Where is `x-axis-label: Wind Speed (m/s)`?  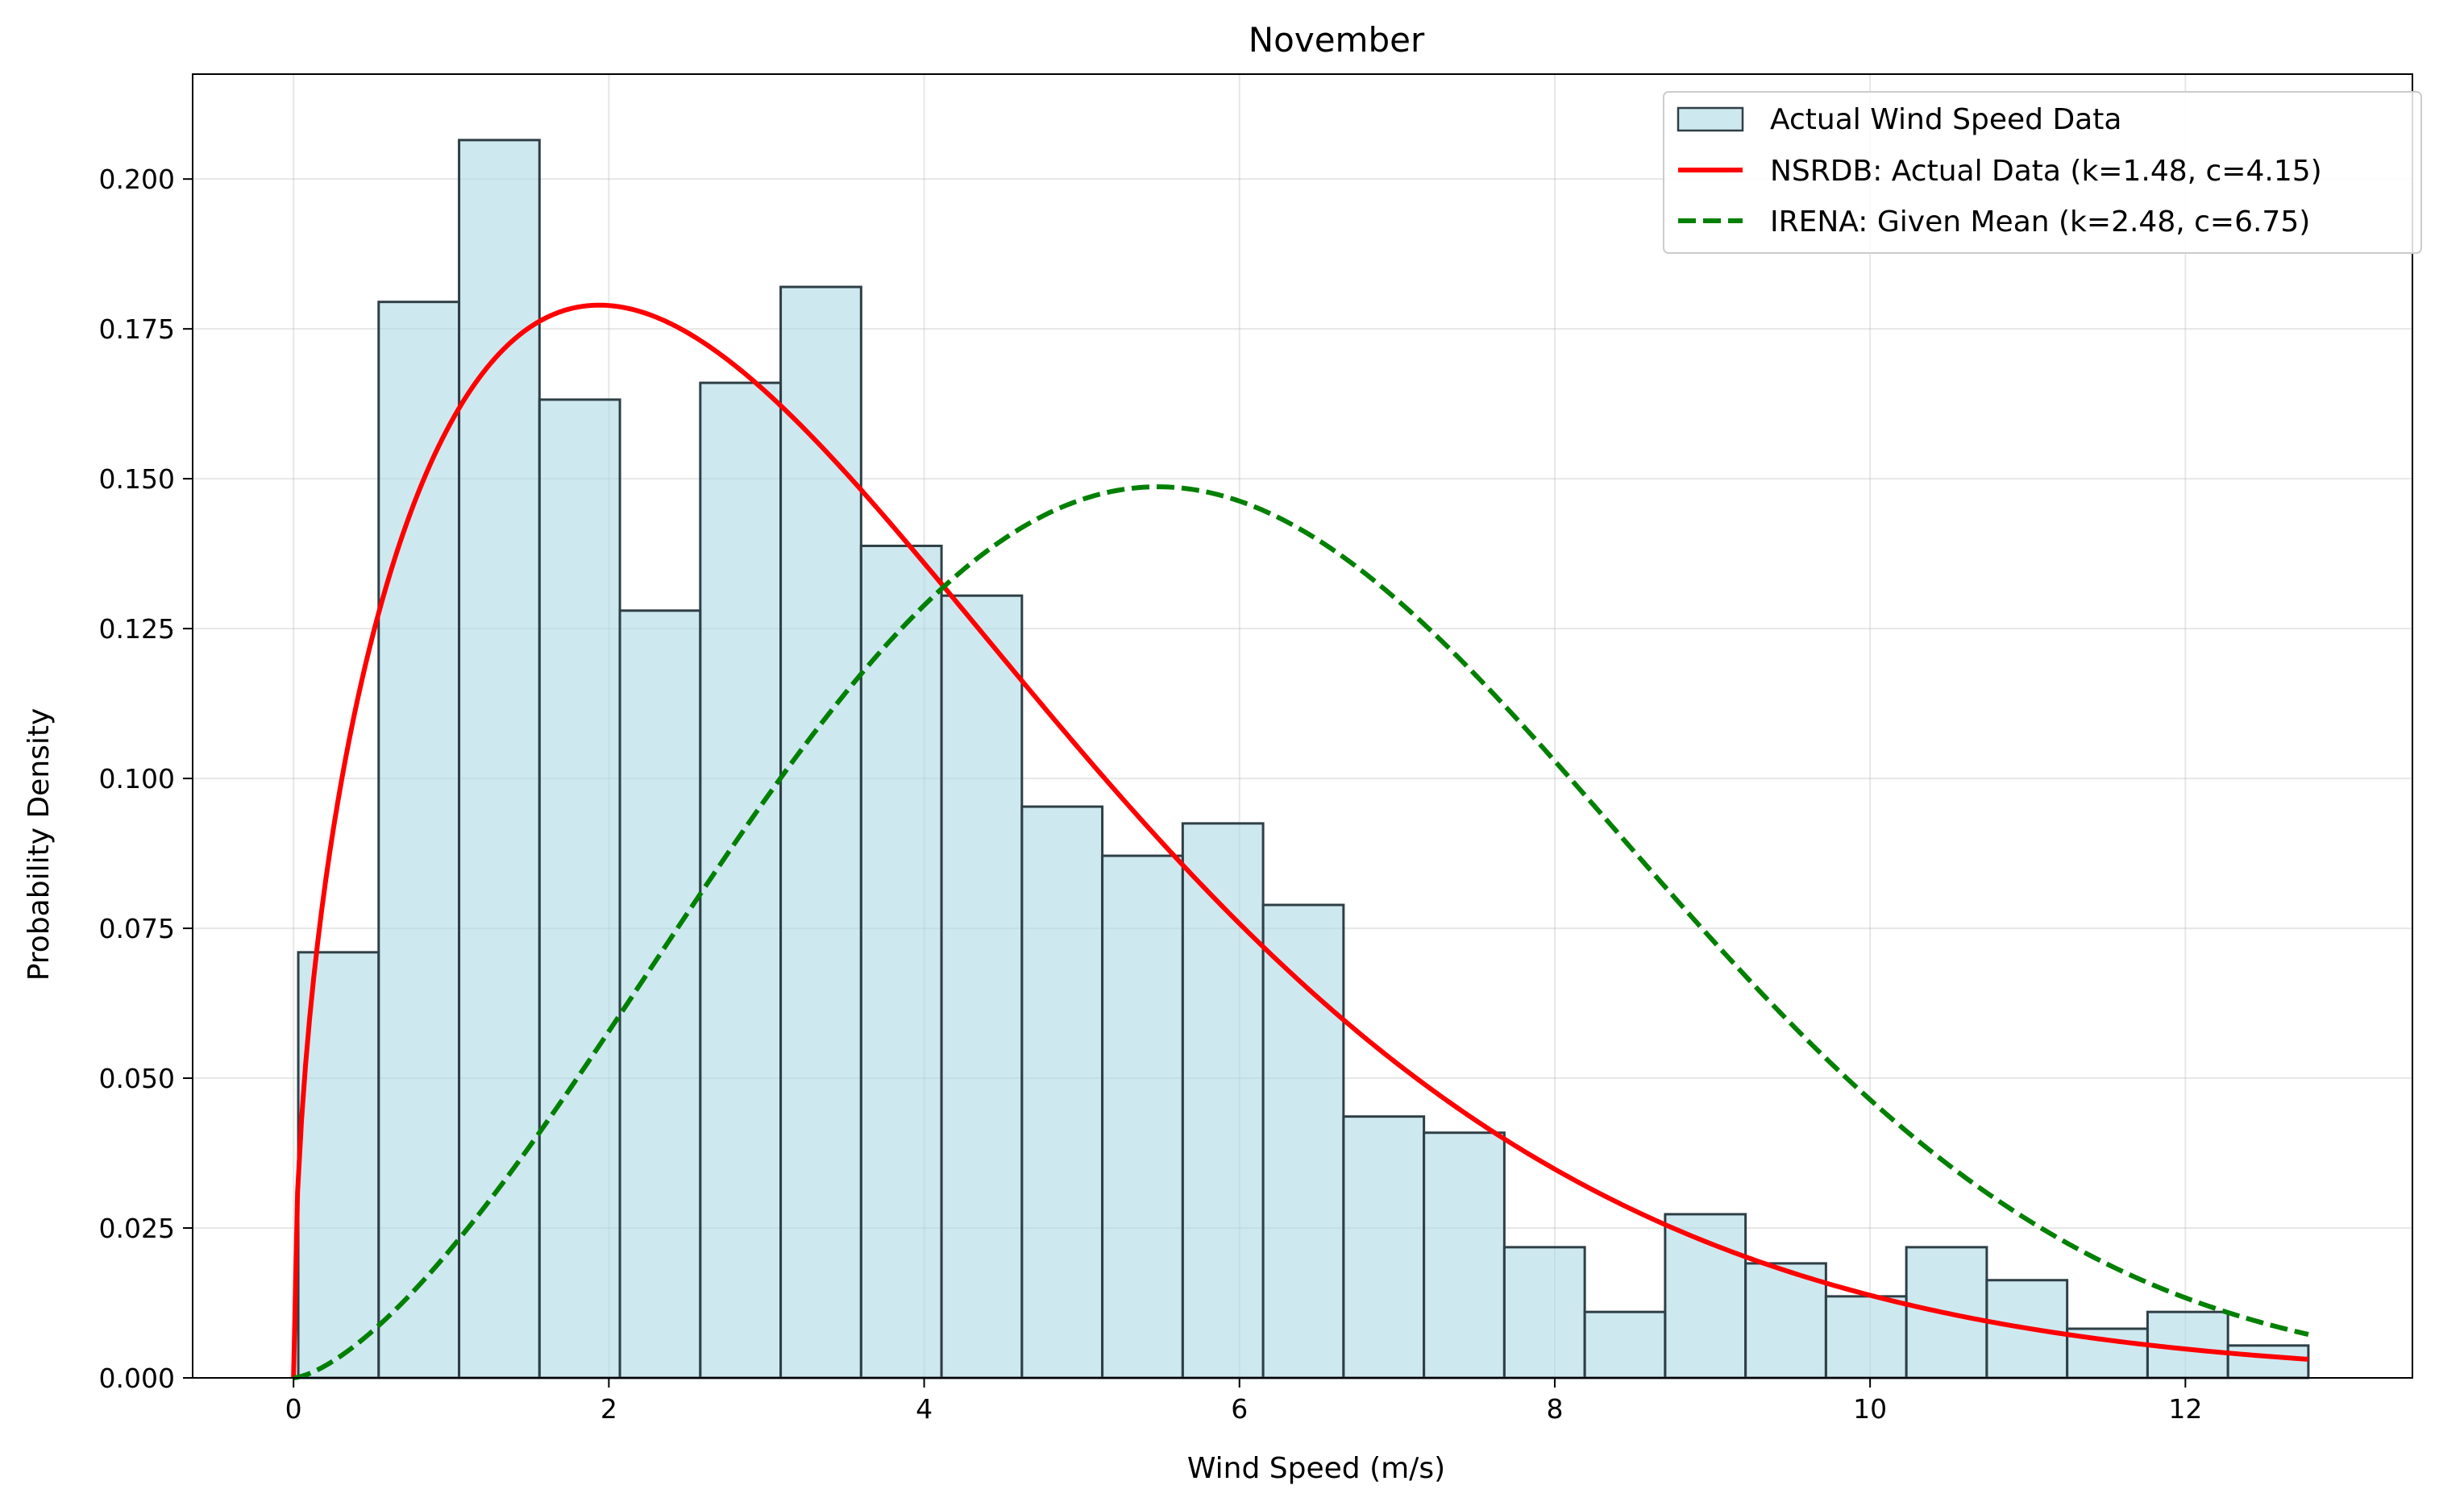 x-axis-label: Wind Speed (m/s) is located at coordinates (1316, 1468).